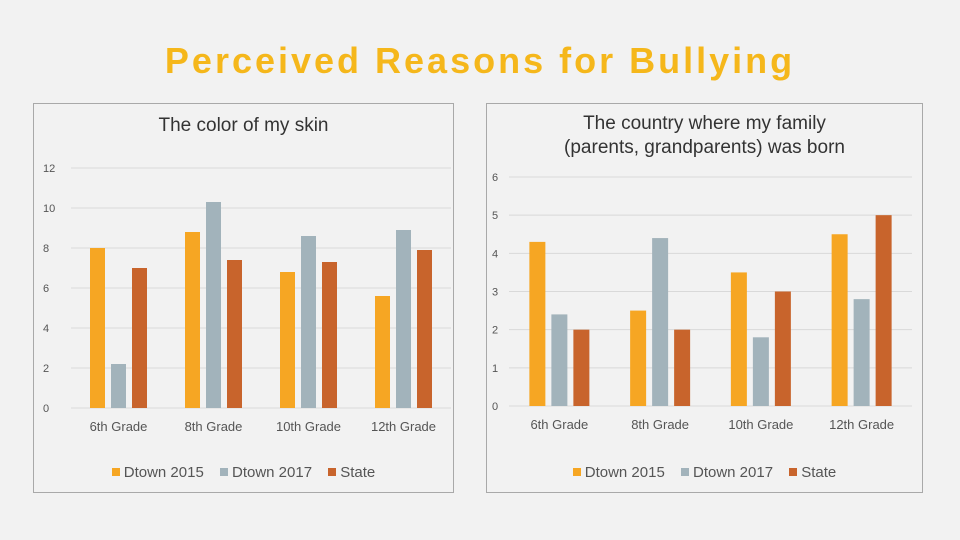  What do you see at coordinates (49, 209) in the screenshot?
I see `y-tick-label: 10` at bounding box center [49, 209].